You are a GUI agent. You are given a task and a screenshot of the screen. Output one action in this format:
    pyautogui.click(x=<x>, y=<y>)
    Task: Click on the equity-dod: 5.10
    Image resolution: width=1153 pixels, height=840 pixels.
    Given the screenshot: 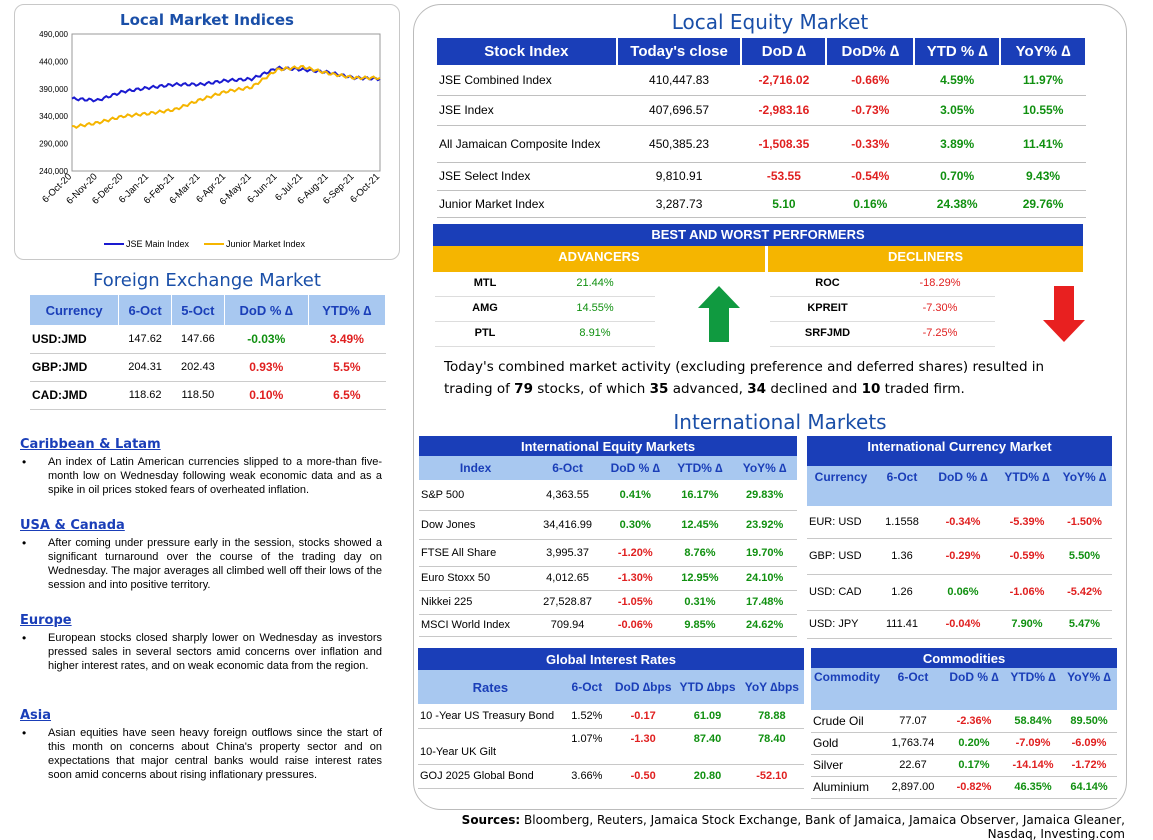 What is the action you would take?
    pyautogui.click(x=784, y=204)
    